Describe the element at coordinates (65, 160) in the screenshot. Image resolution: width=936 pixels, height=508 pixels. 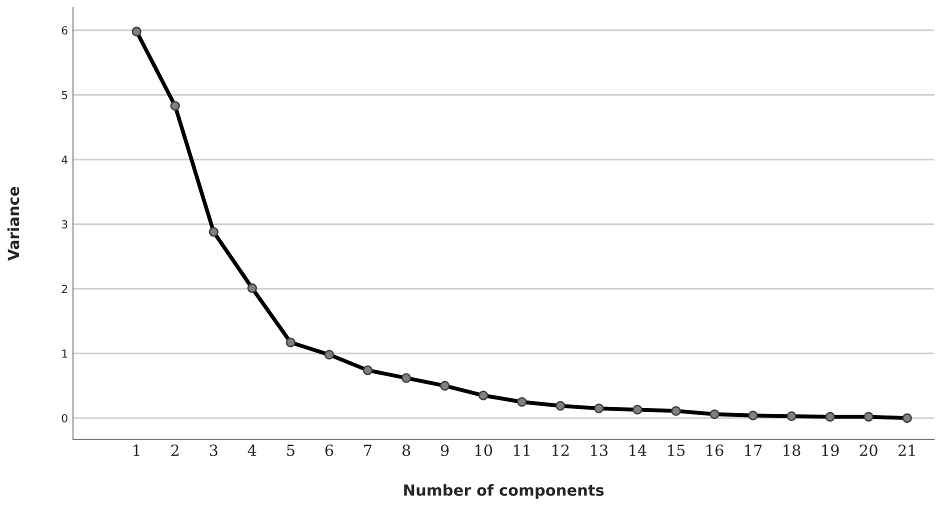
I see `y-tick-label: 4` at that location.